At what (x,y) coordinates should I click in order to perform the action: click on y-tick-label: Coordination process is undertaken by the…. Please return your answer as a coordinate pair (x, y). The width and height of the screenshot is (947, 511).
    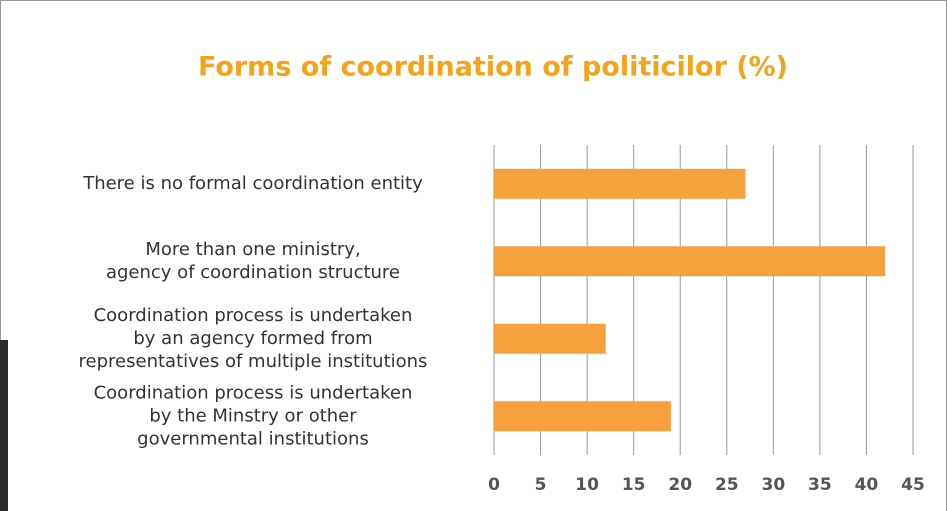
    Looking at the image, I should click on (253, 415).